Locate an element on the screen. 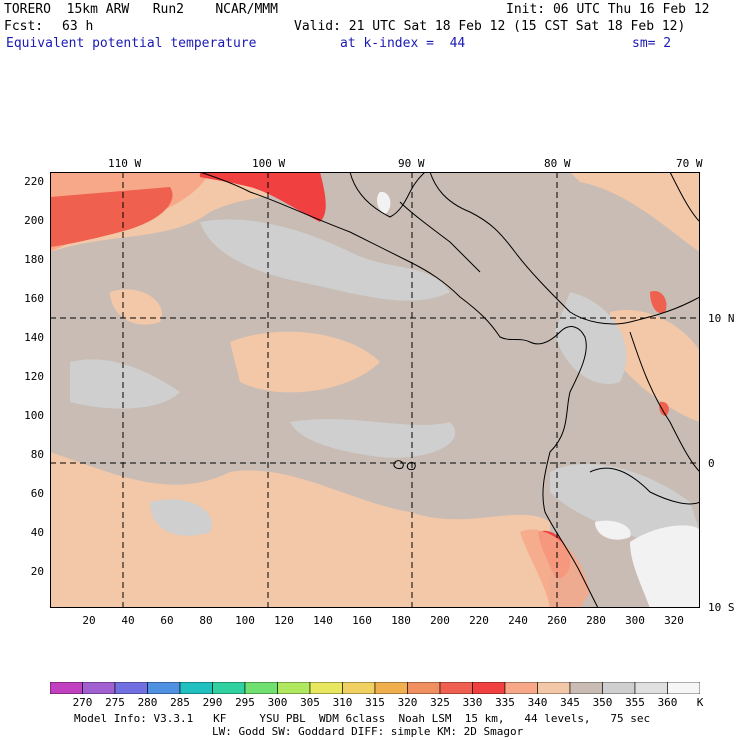  colorbar is located at coordinates (375, 688).